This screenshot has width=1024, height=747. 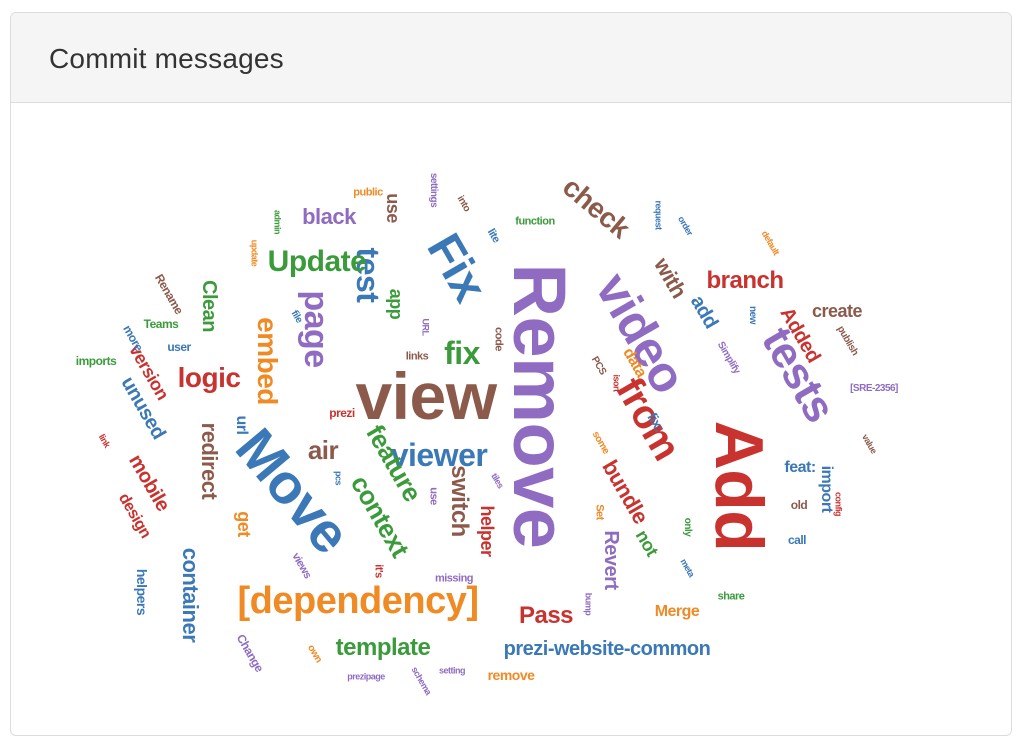 I want to click on word-function: function, so click(x=535, y=221).